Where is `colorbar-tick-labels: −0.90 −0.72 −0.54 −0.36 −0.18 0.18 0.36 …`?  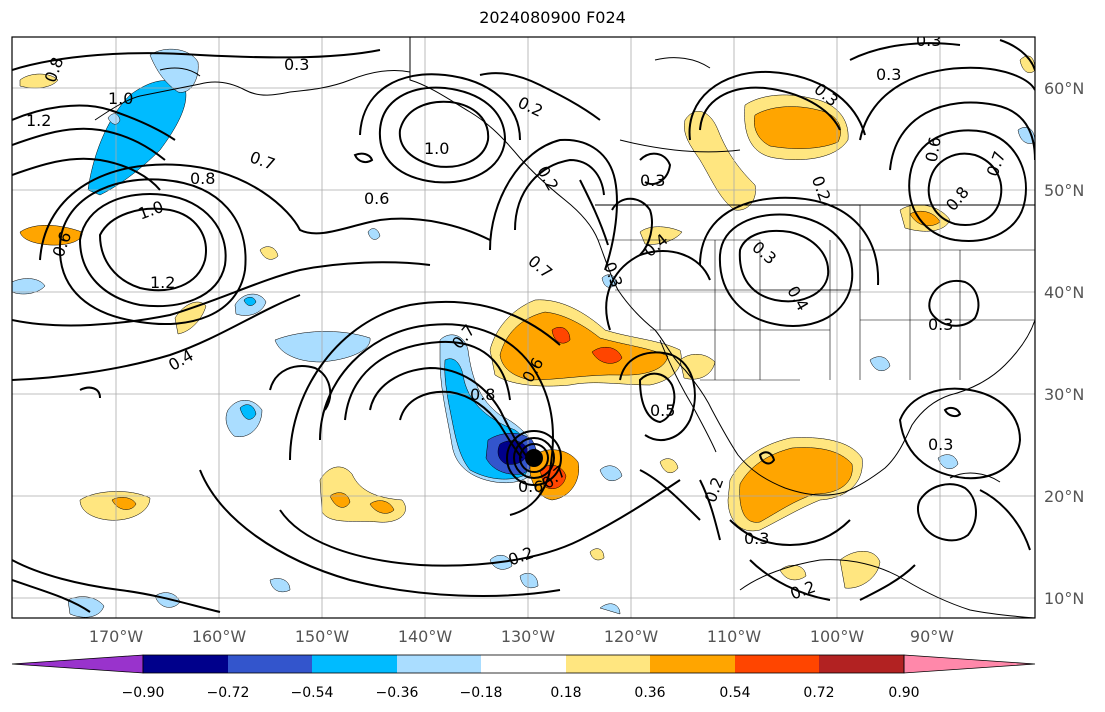 colorbar-tick-labels: −0.90 −0.72 −0.54 −0.36 −0.18 0.18 0.36 … is located at coordinates (521, 693).